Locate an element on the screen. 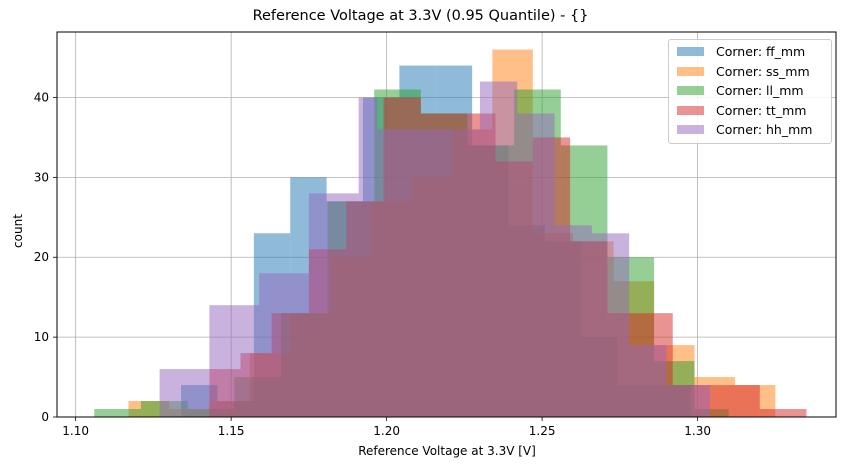 This screenshot has height=470, width=841. y-tick-label: 10 is located at coordinates (41, 337).